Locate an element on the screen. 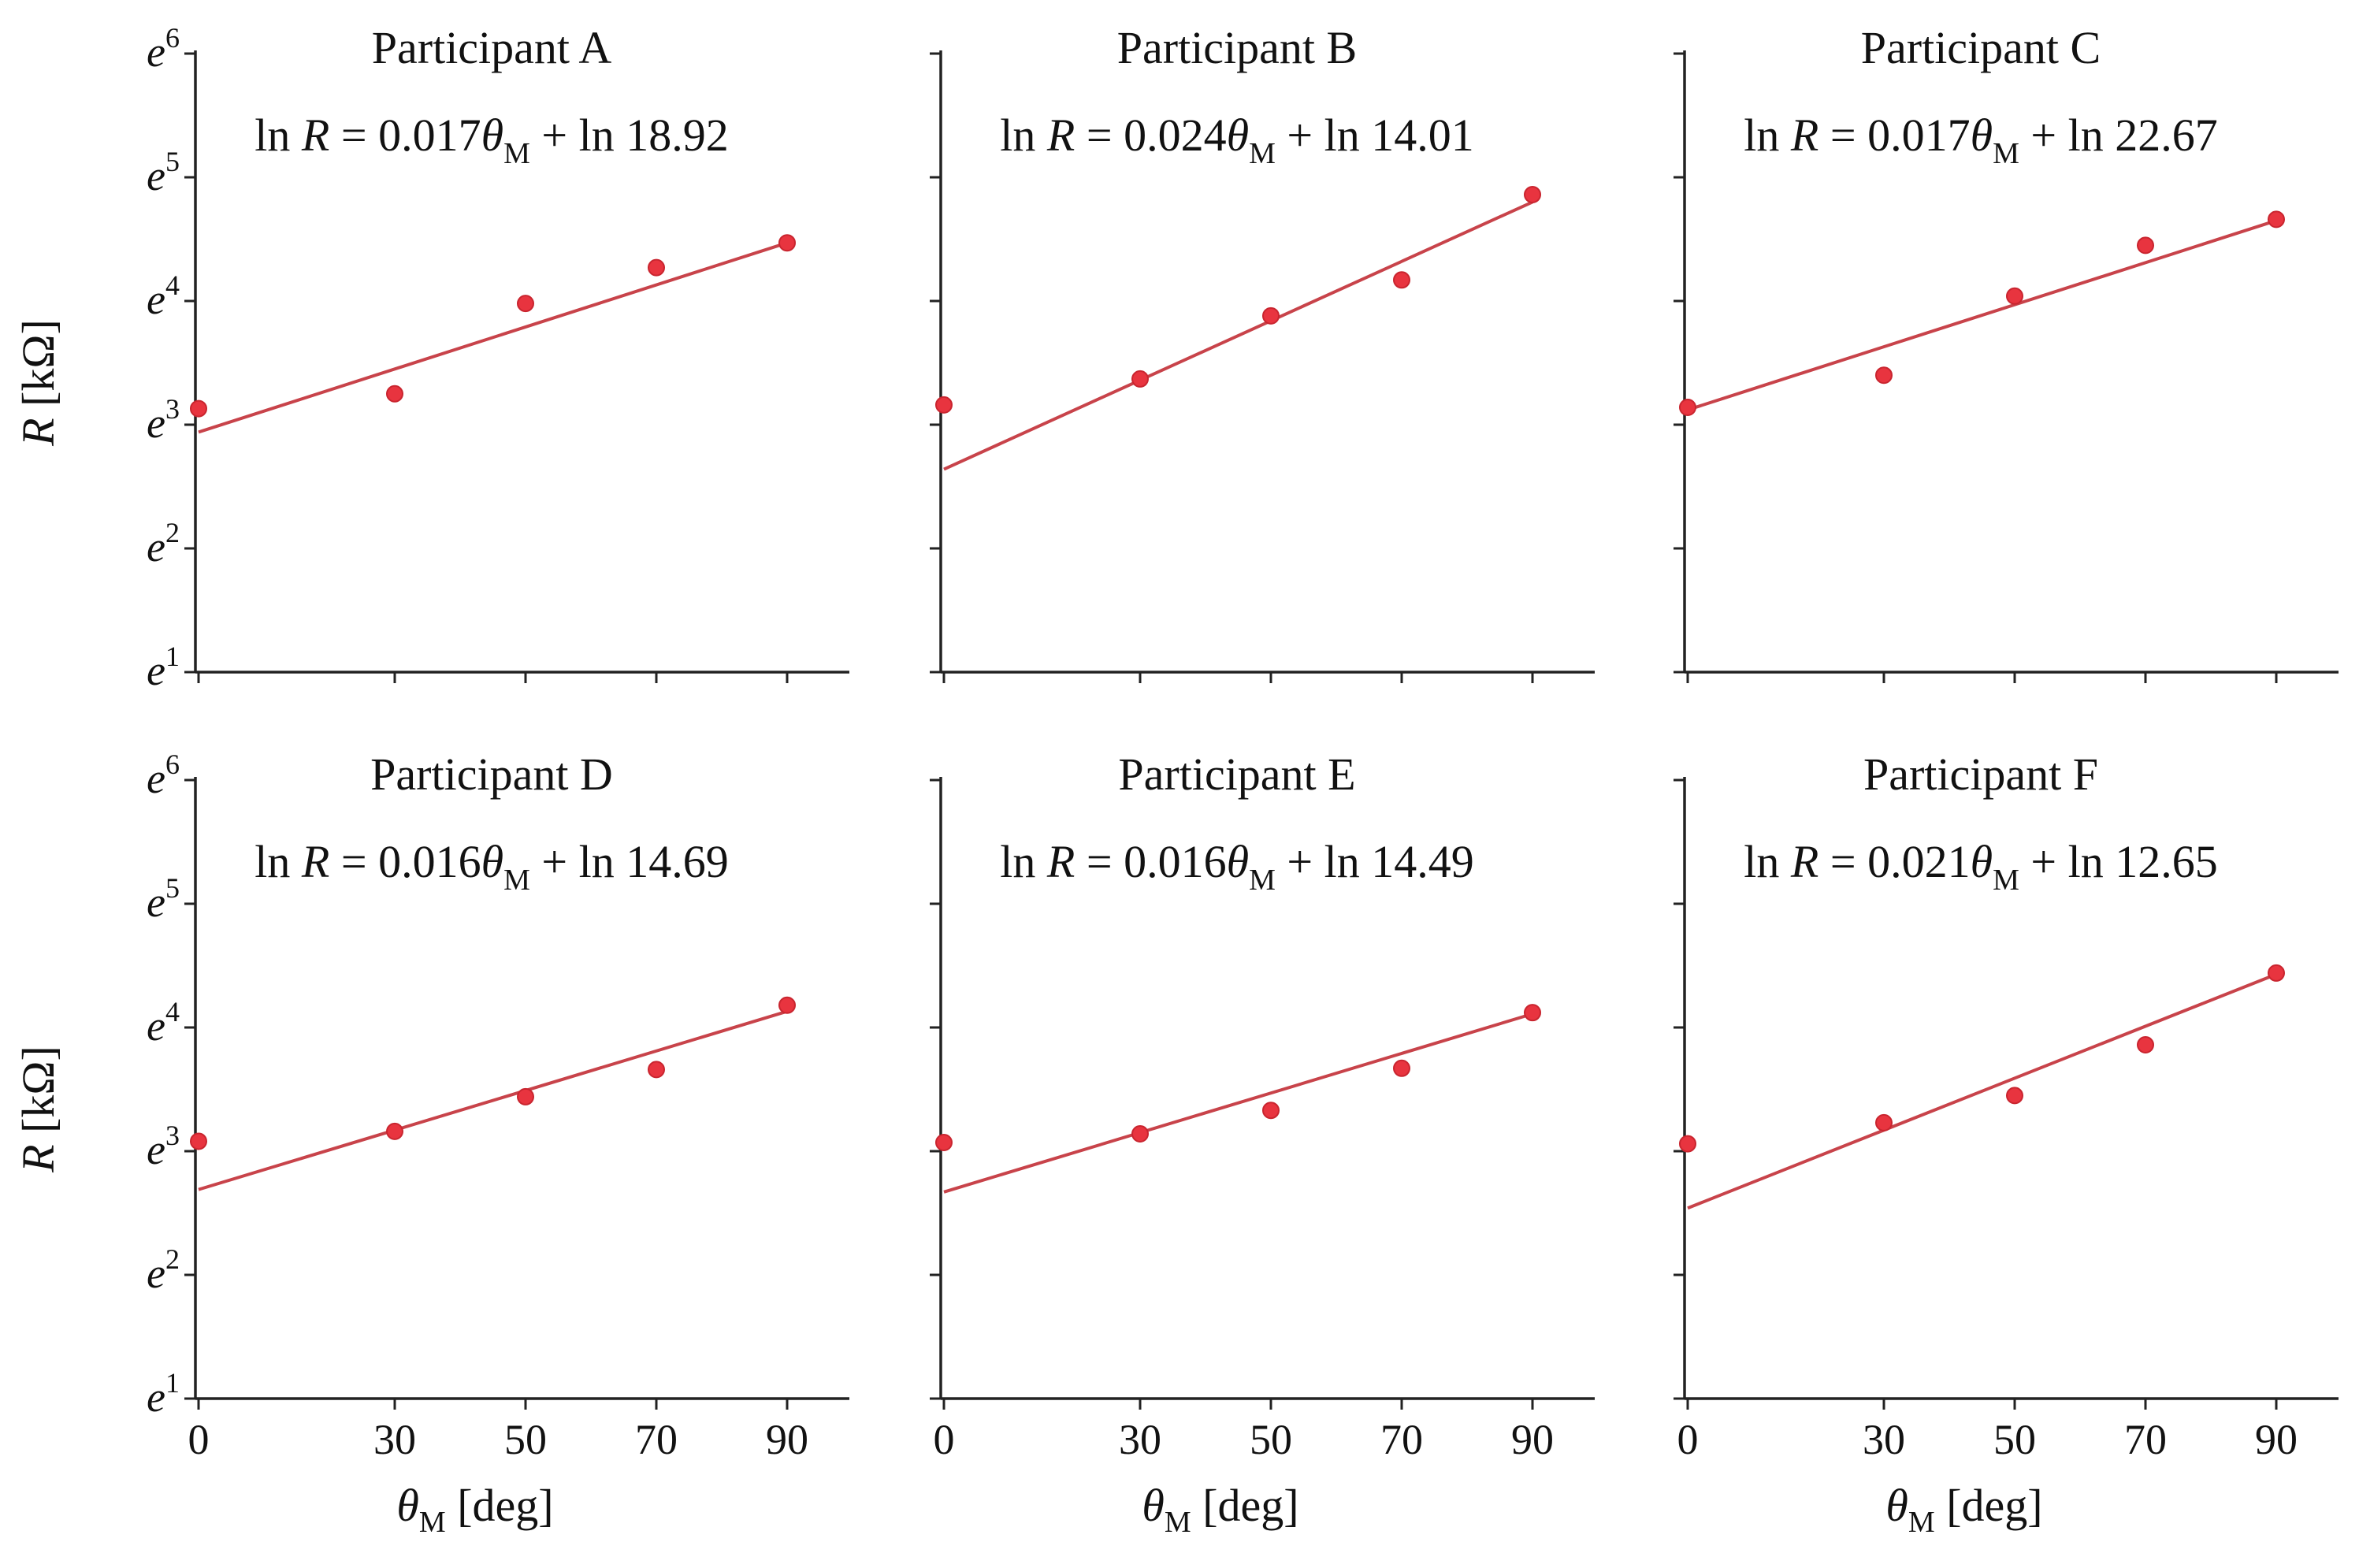 The width and height of the screenshot is (2359, 1568). fit-equation: ln R = 0.024θM + ln 14.01 is located at coordinates (1237, 140).